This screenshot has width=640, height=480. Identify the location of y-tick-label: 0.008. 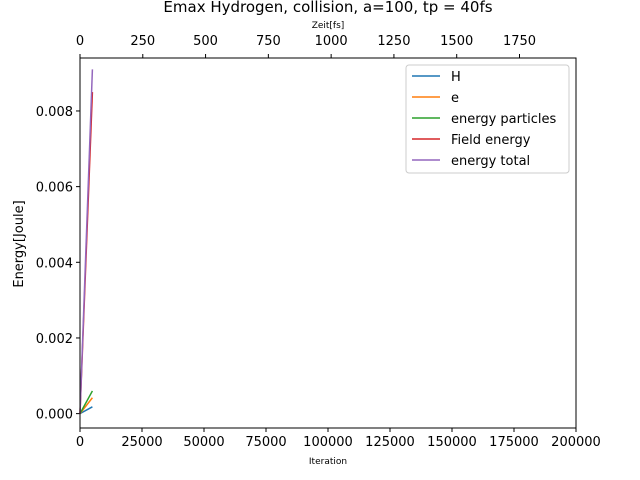
(54, 112).